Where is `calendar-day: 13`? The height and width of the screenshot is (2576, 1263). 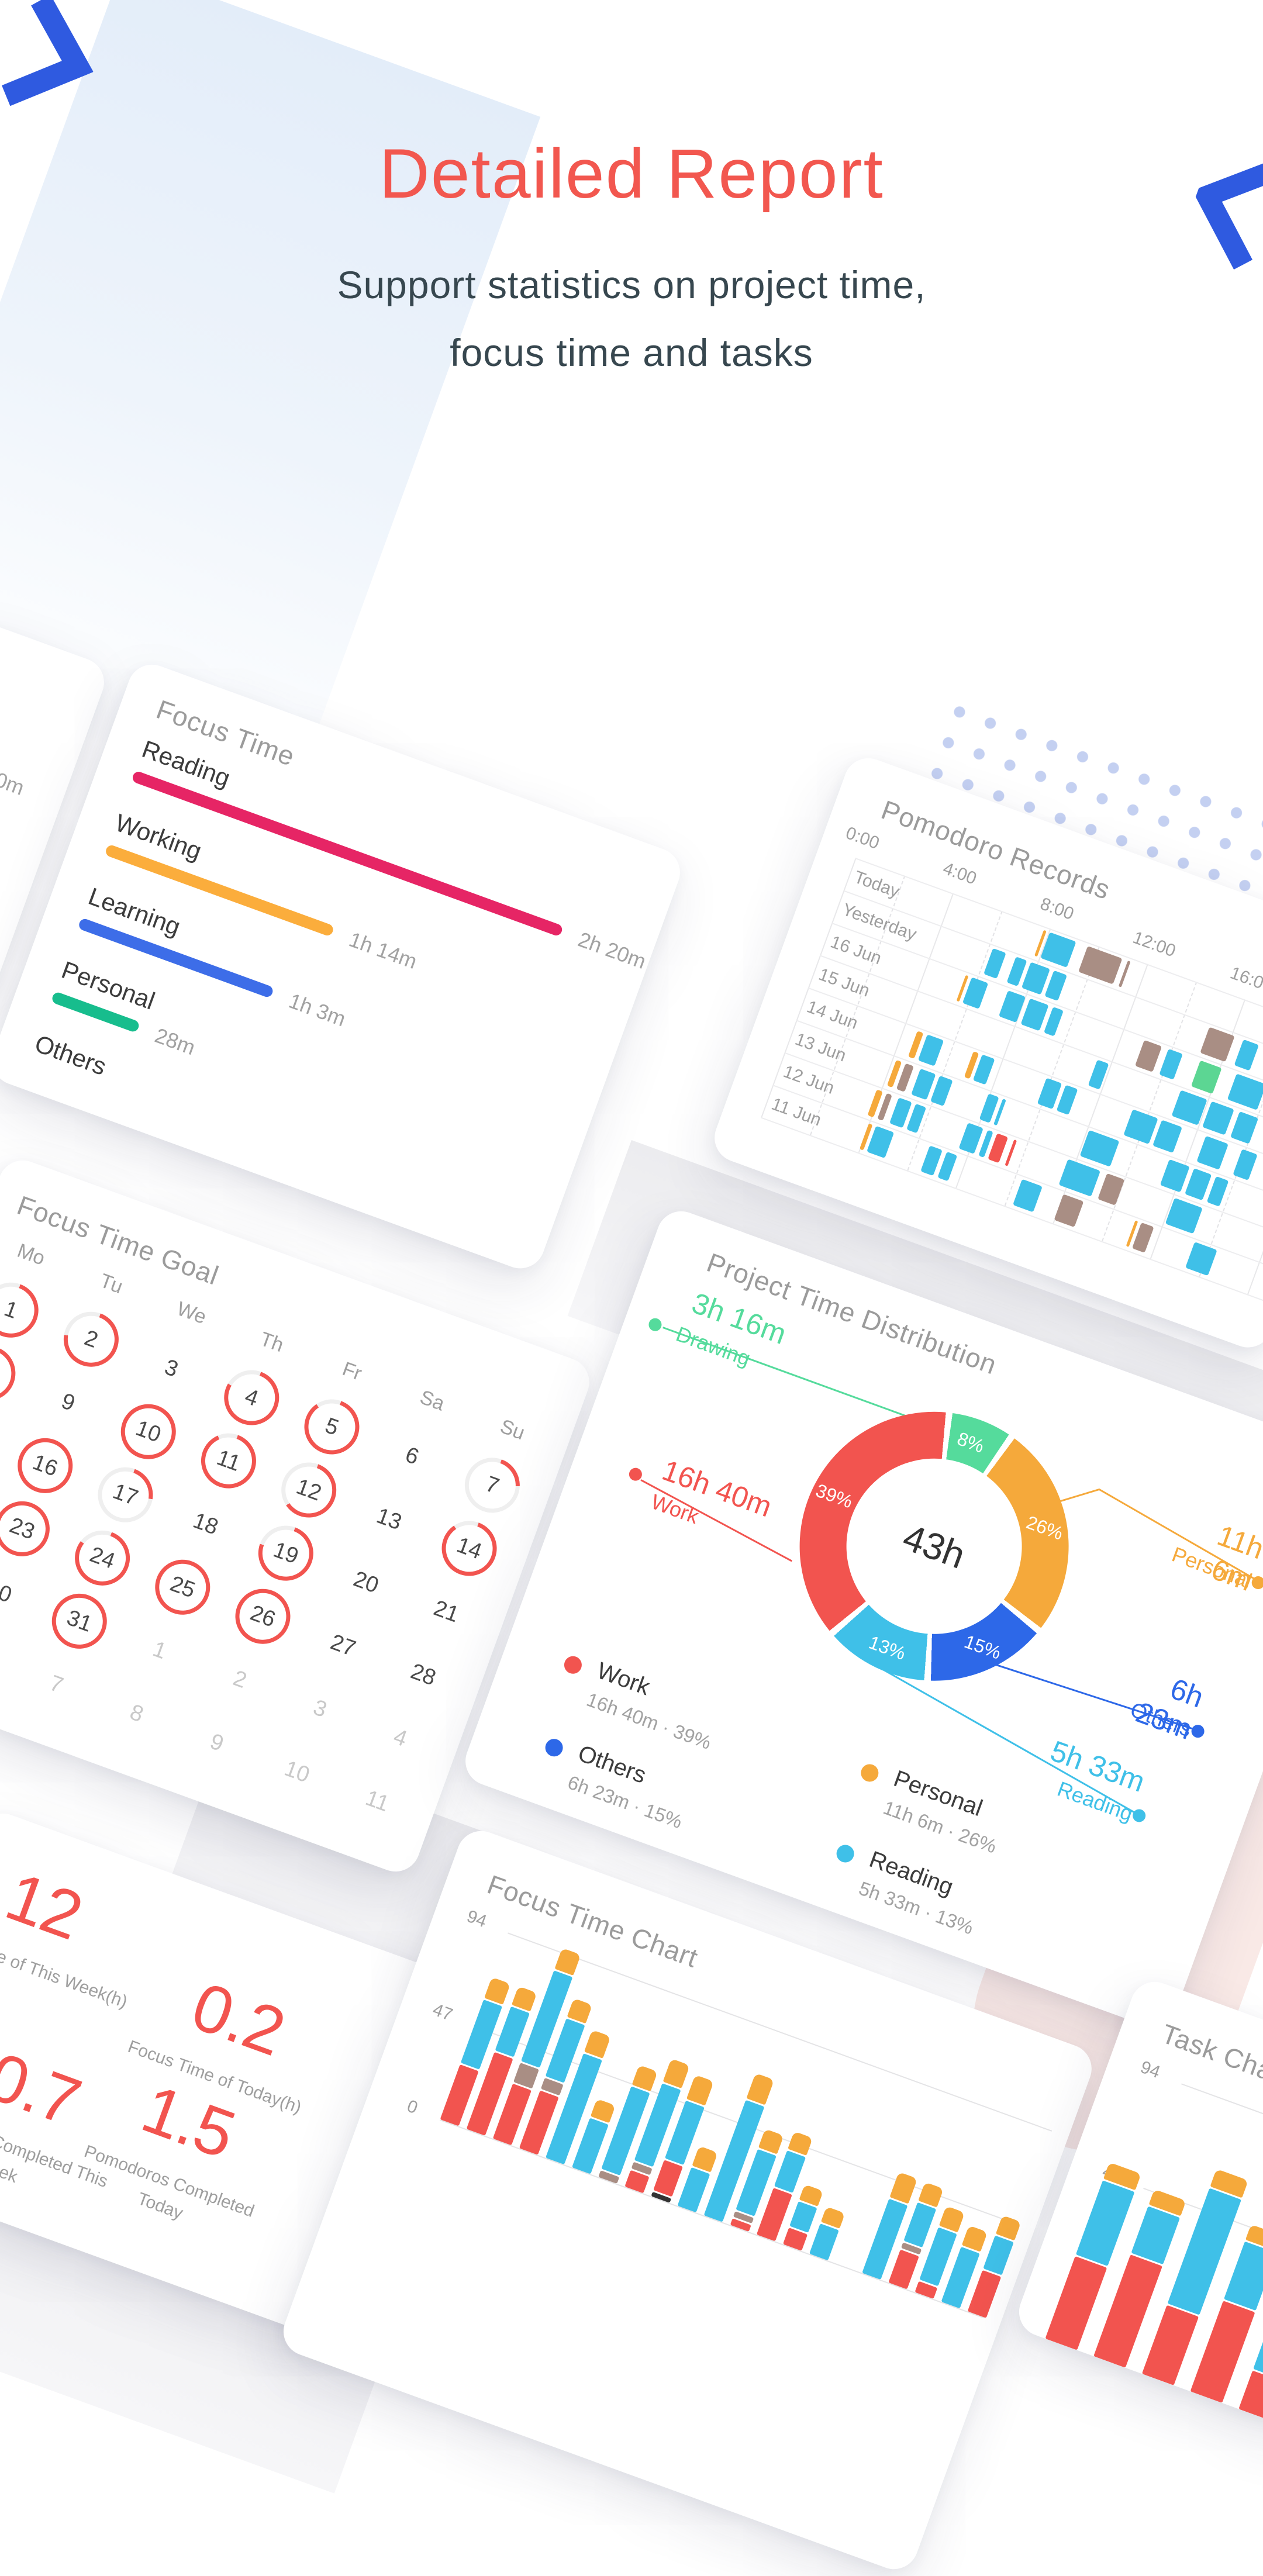 calendar-day: 13 is located at coordinates (389, 1519).